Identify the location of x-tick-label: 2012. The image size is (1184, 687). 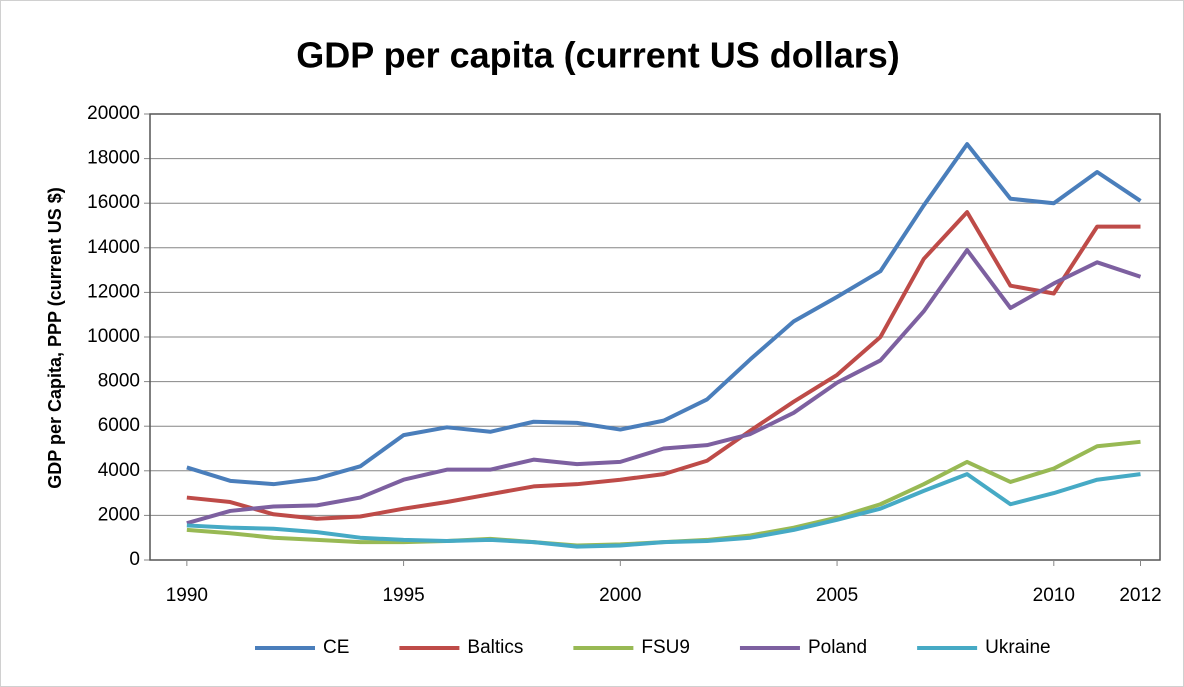
(1140, 595).